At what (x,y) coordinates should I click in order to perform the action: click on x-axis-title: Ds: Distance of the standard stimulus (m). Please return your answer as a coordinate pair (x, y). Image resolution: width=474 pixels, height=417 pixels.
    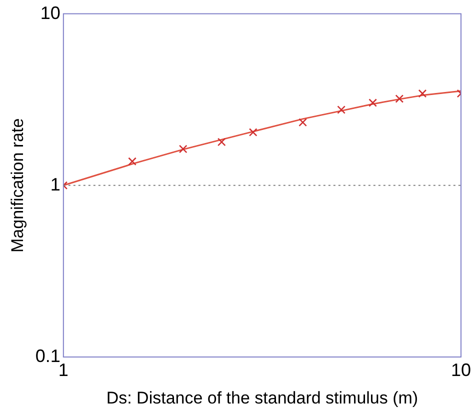
    Looking at the image, I should click on (262, 398).